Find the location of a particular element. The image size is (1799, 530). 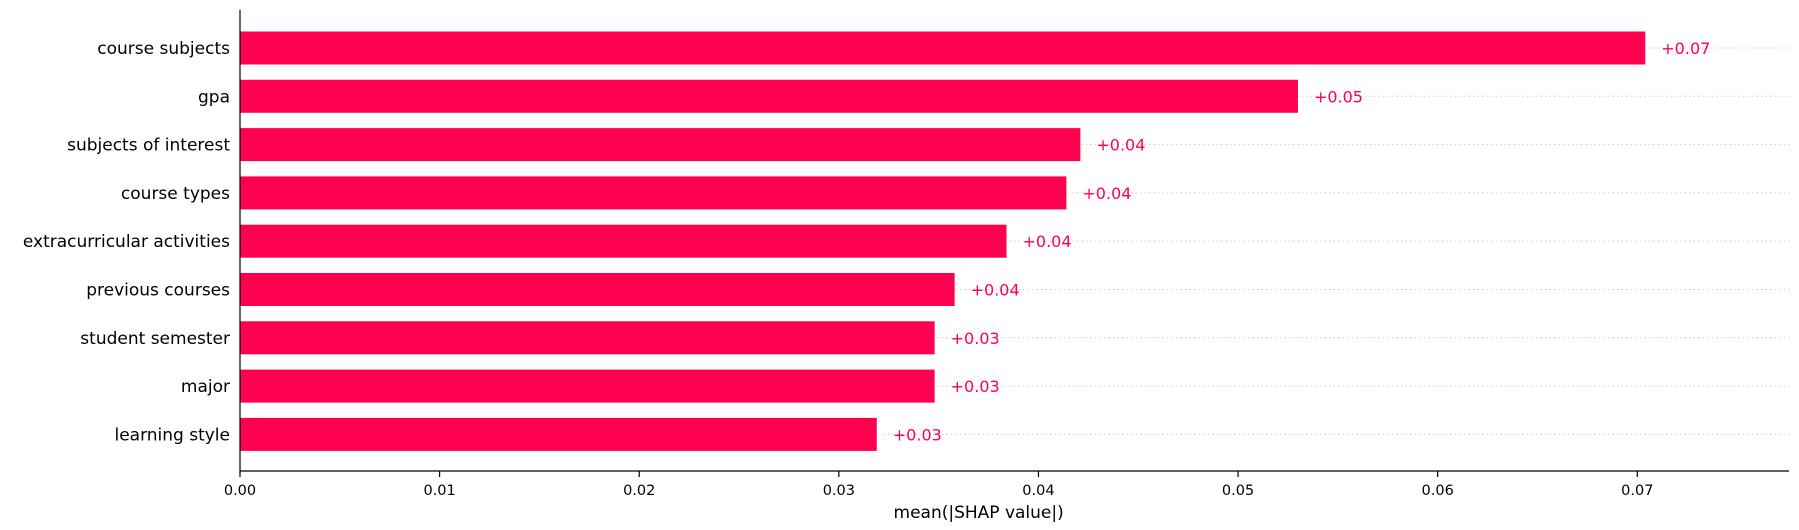

x-tick-label: 0.05 is located at coordinates (1238, 491).